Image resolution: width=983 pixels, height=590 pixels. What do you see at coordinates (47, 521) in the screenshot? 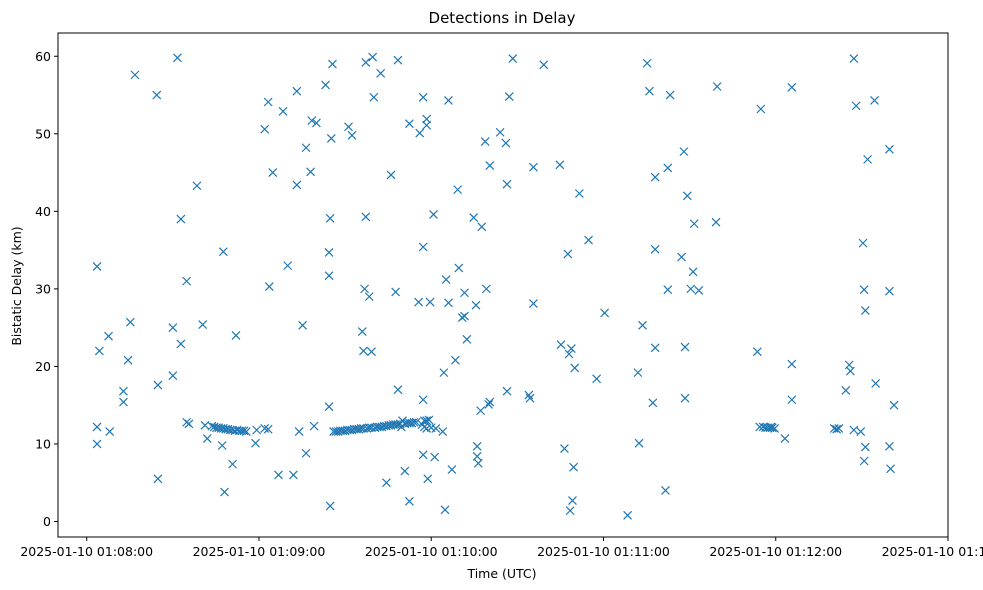
I see `y-tick-label: 0` at bounding box center [47, 521].